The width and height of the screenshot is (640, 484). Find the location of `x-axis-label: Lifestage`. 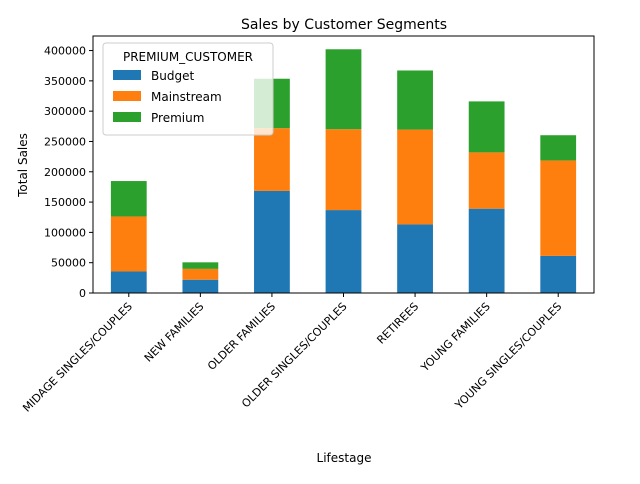

x-axis-label: Lifestage is located at coordinates (344, 458).